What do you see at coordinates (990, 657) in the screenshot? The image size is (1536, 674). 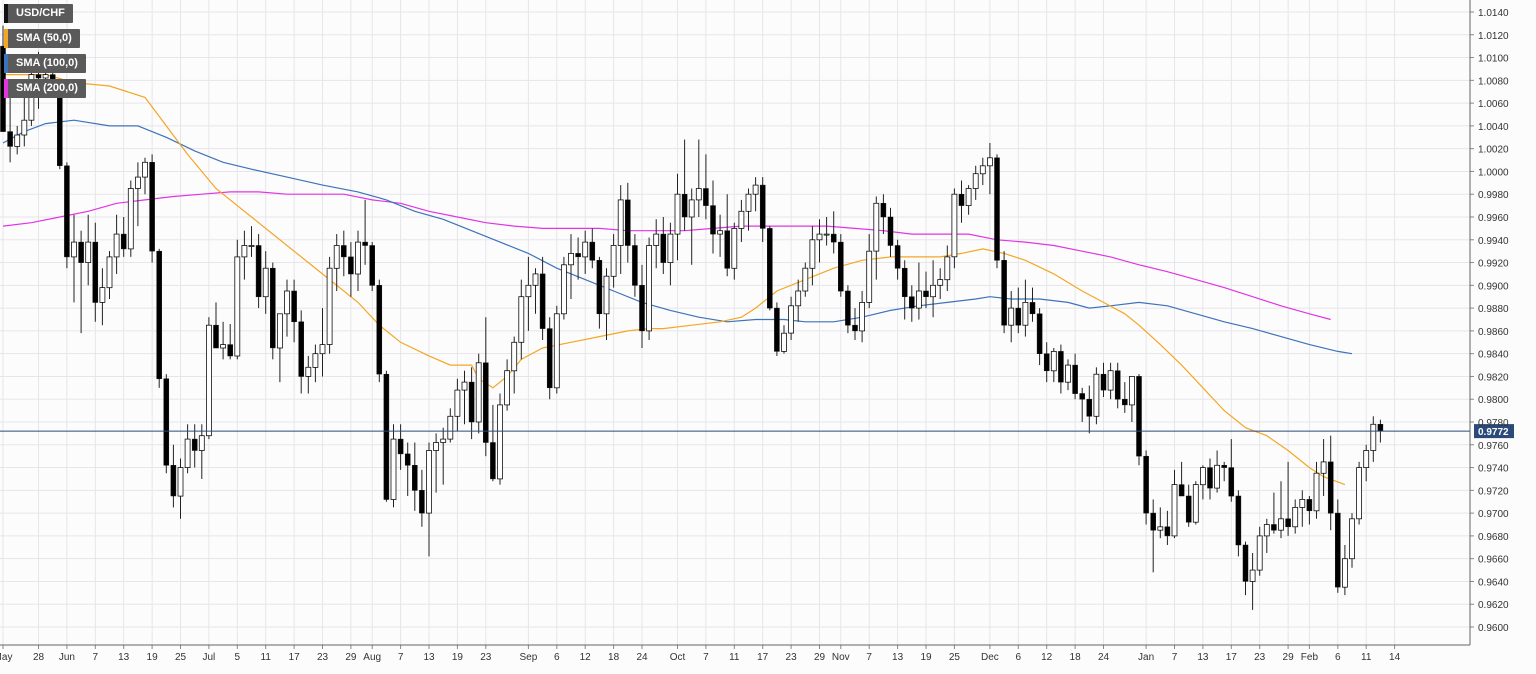 I see `x-tick-label: Dec` at bounding box center [990, 657].